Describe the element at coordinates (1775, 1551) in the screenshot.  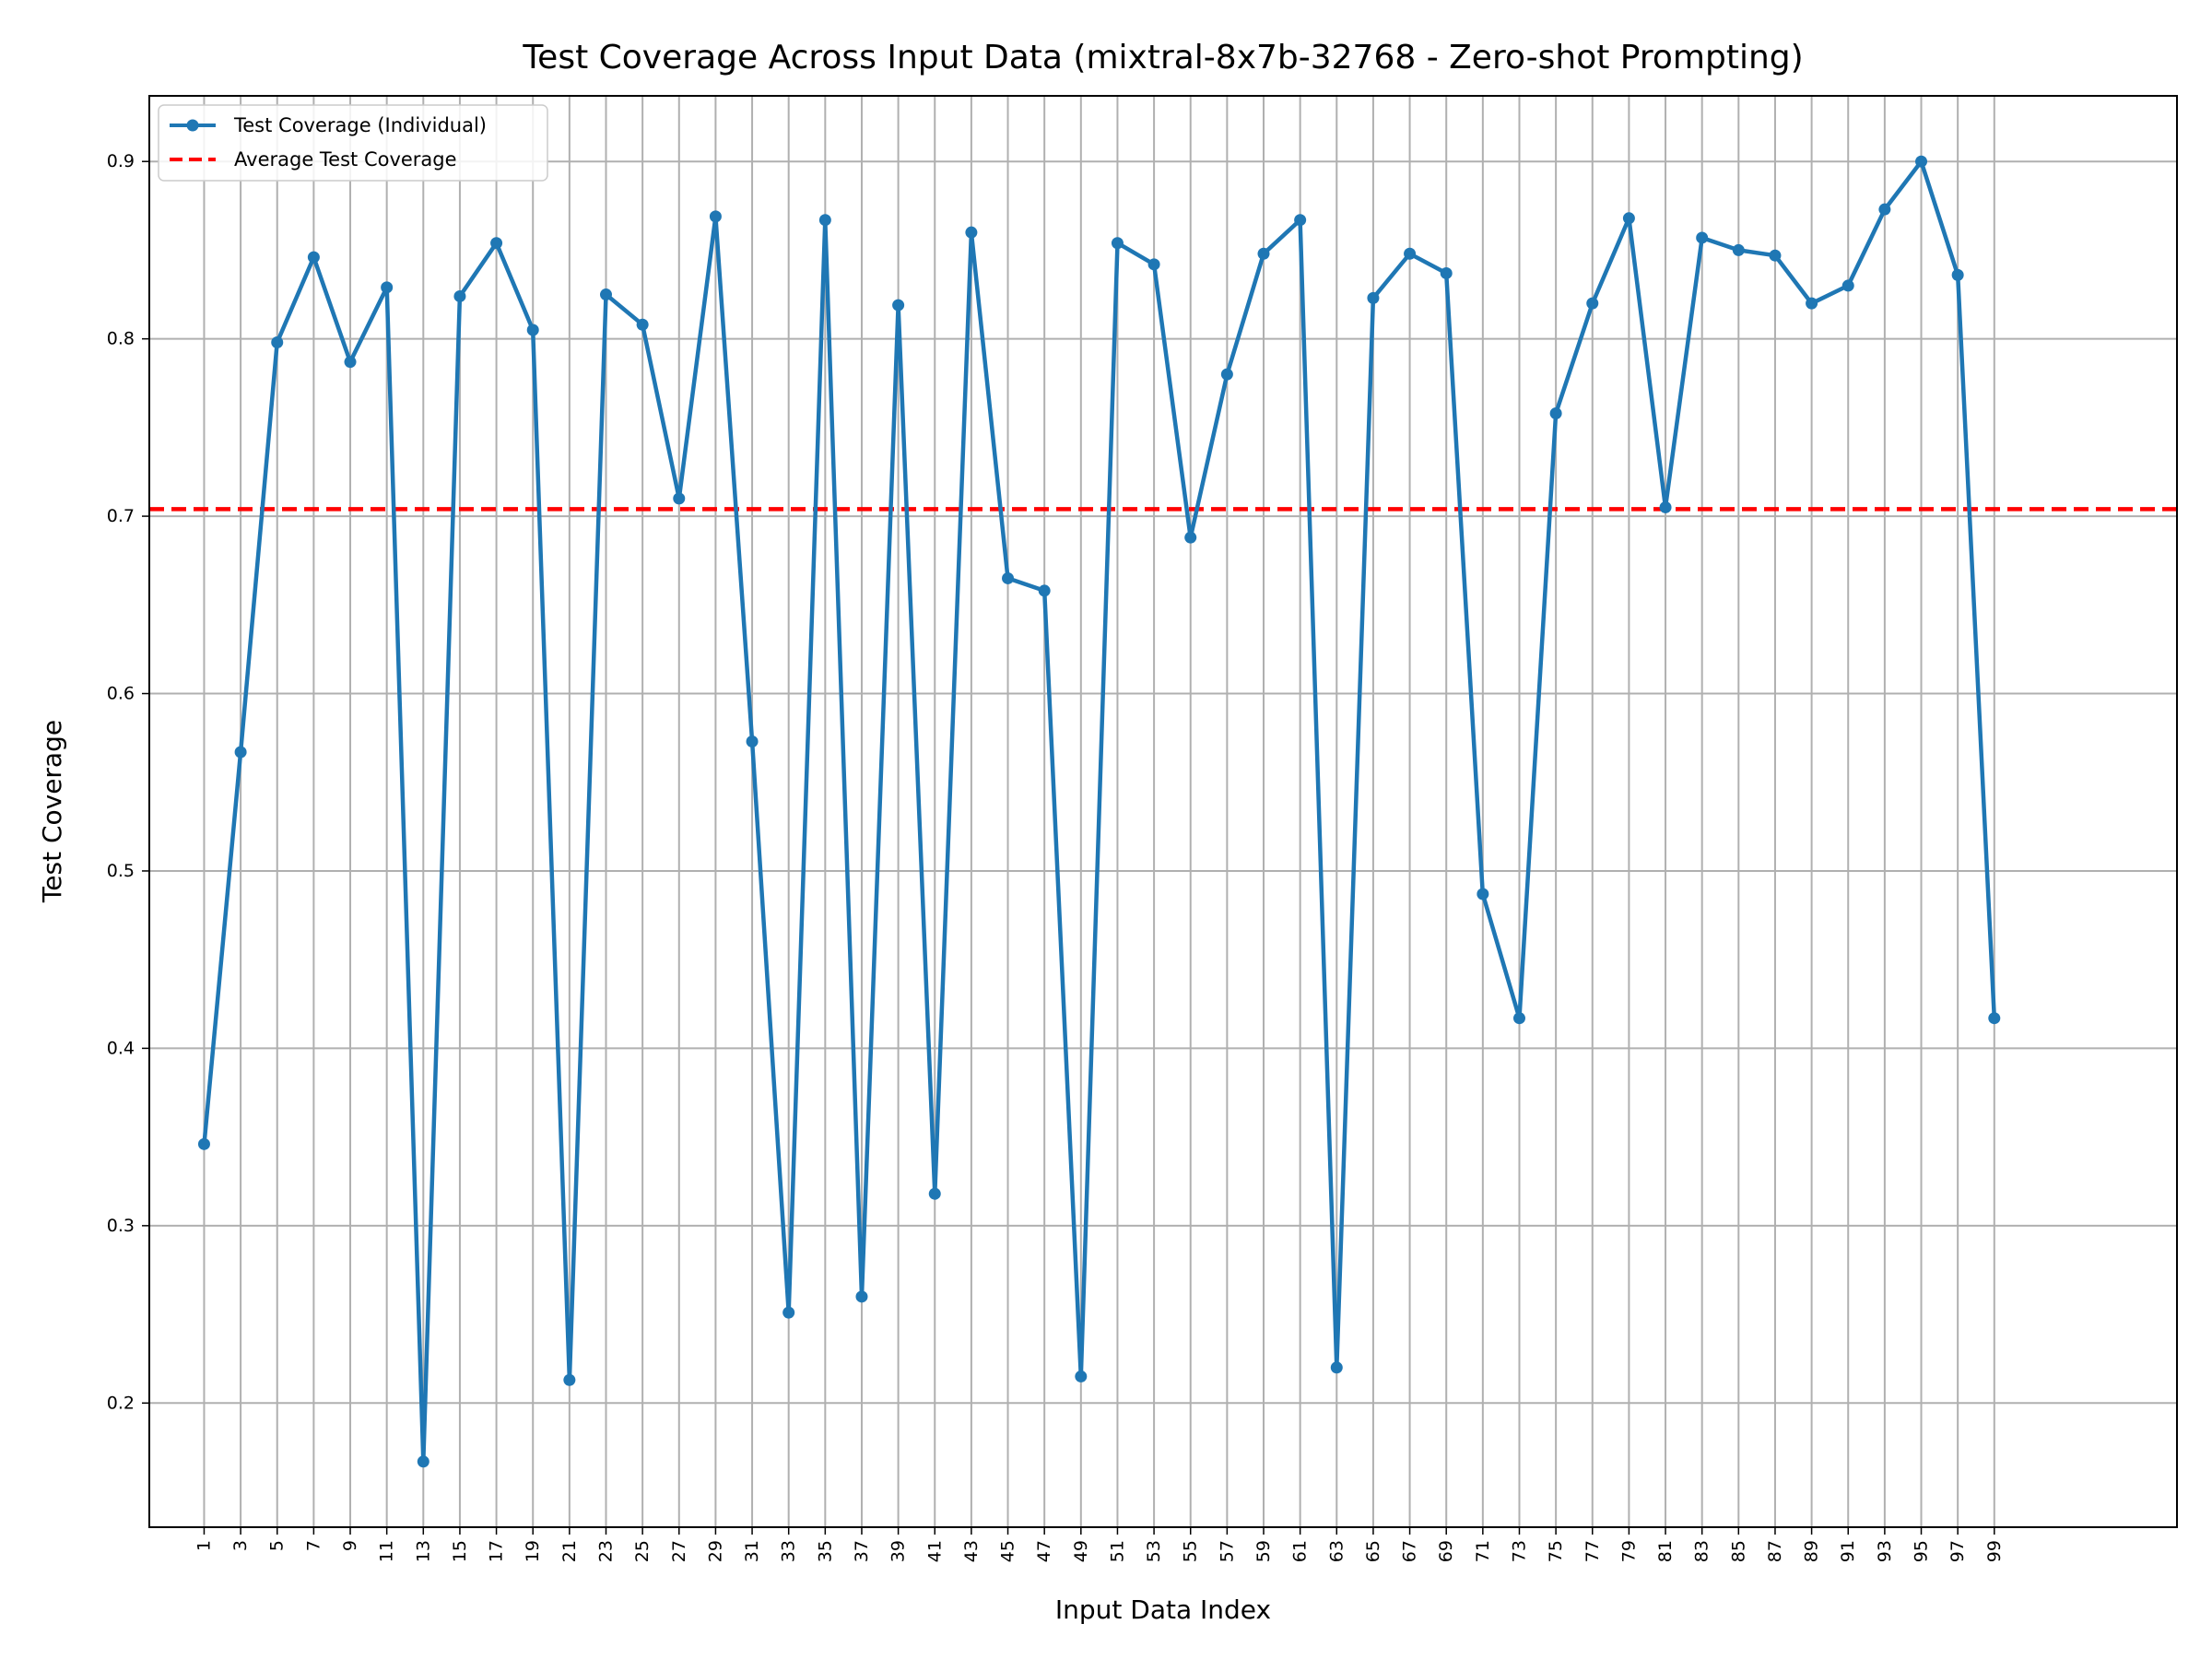
I see `x-tick-label: 87` at that location.